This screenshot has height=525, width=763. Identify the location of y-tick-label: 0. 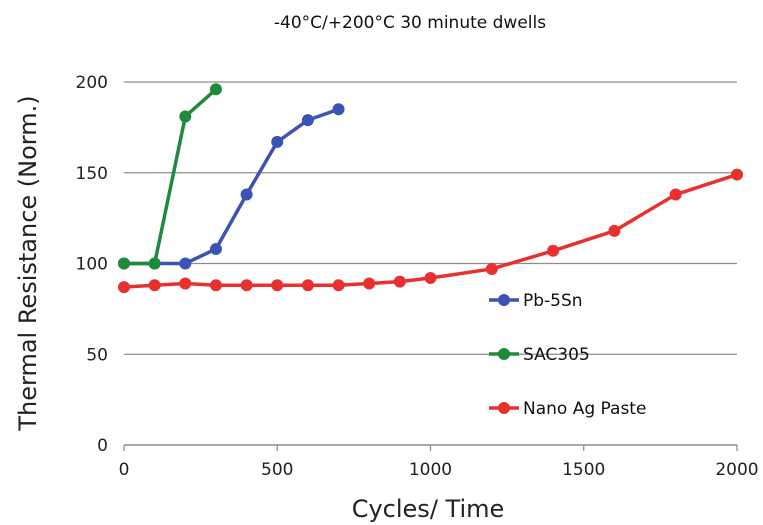
(102, 446).